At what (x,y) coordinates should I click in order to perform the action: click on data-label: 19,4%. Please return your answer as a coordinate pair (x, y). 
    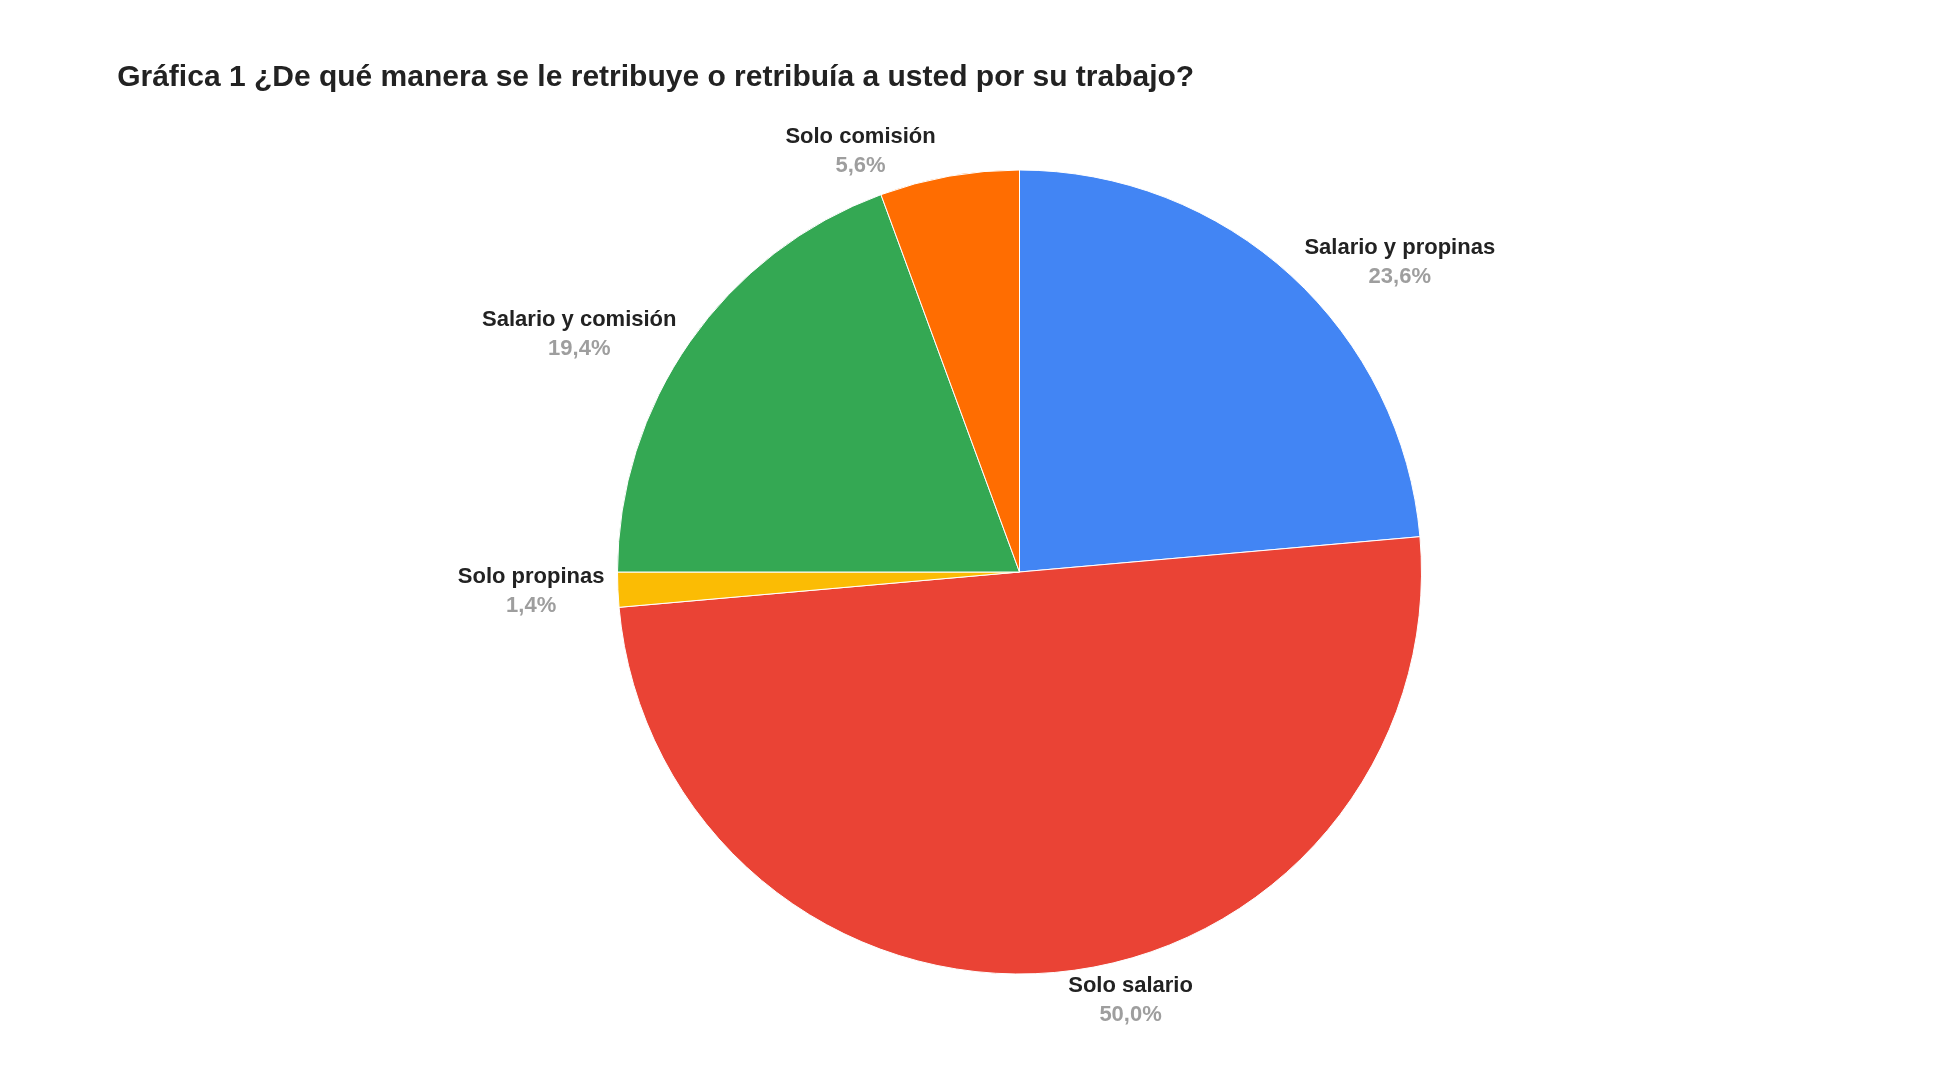
    Looking at the image, I should click on (579, 347).